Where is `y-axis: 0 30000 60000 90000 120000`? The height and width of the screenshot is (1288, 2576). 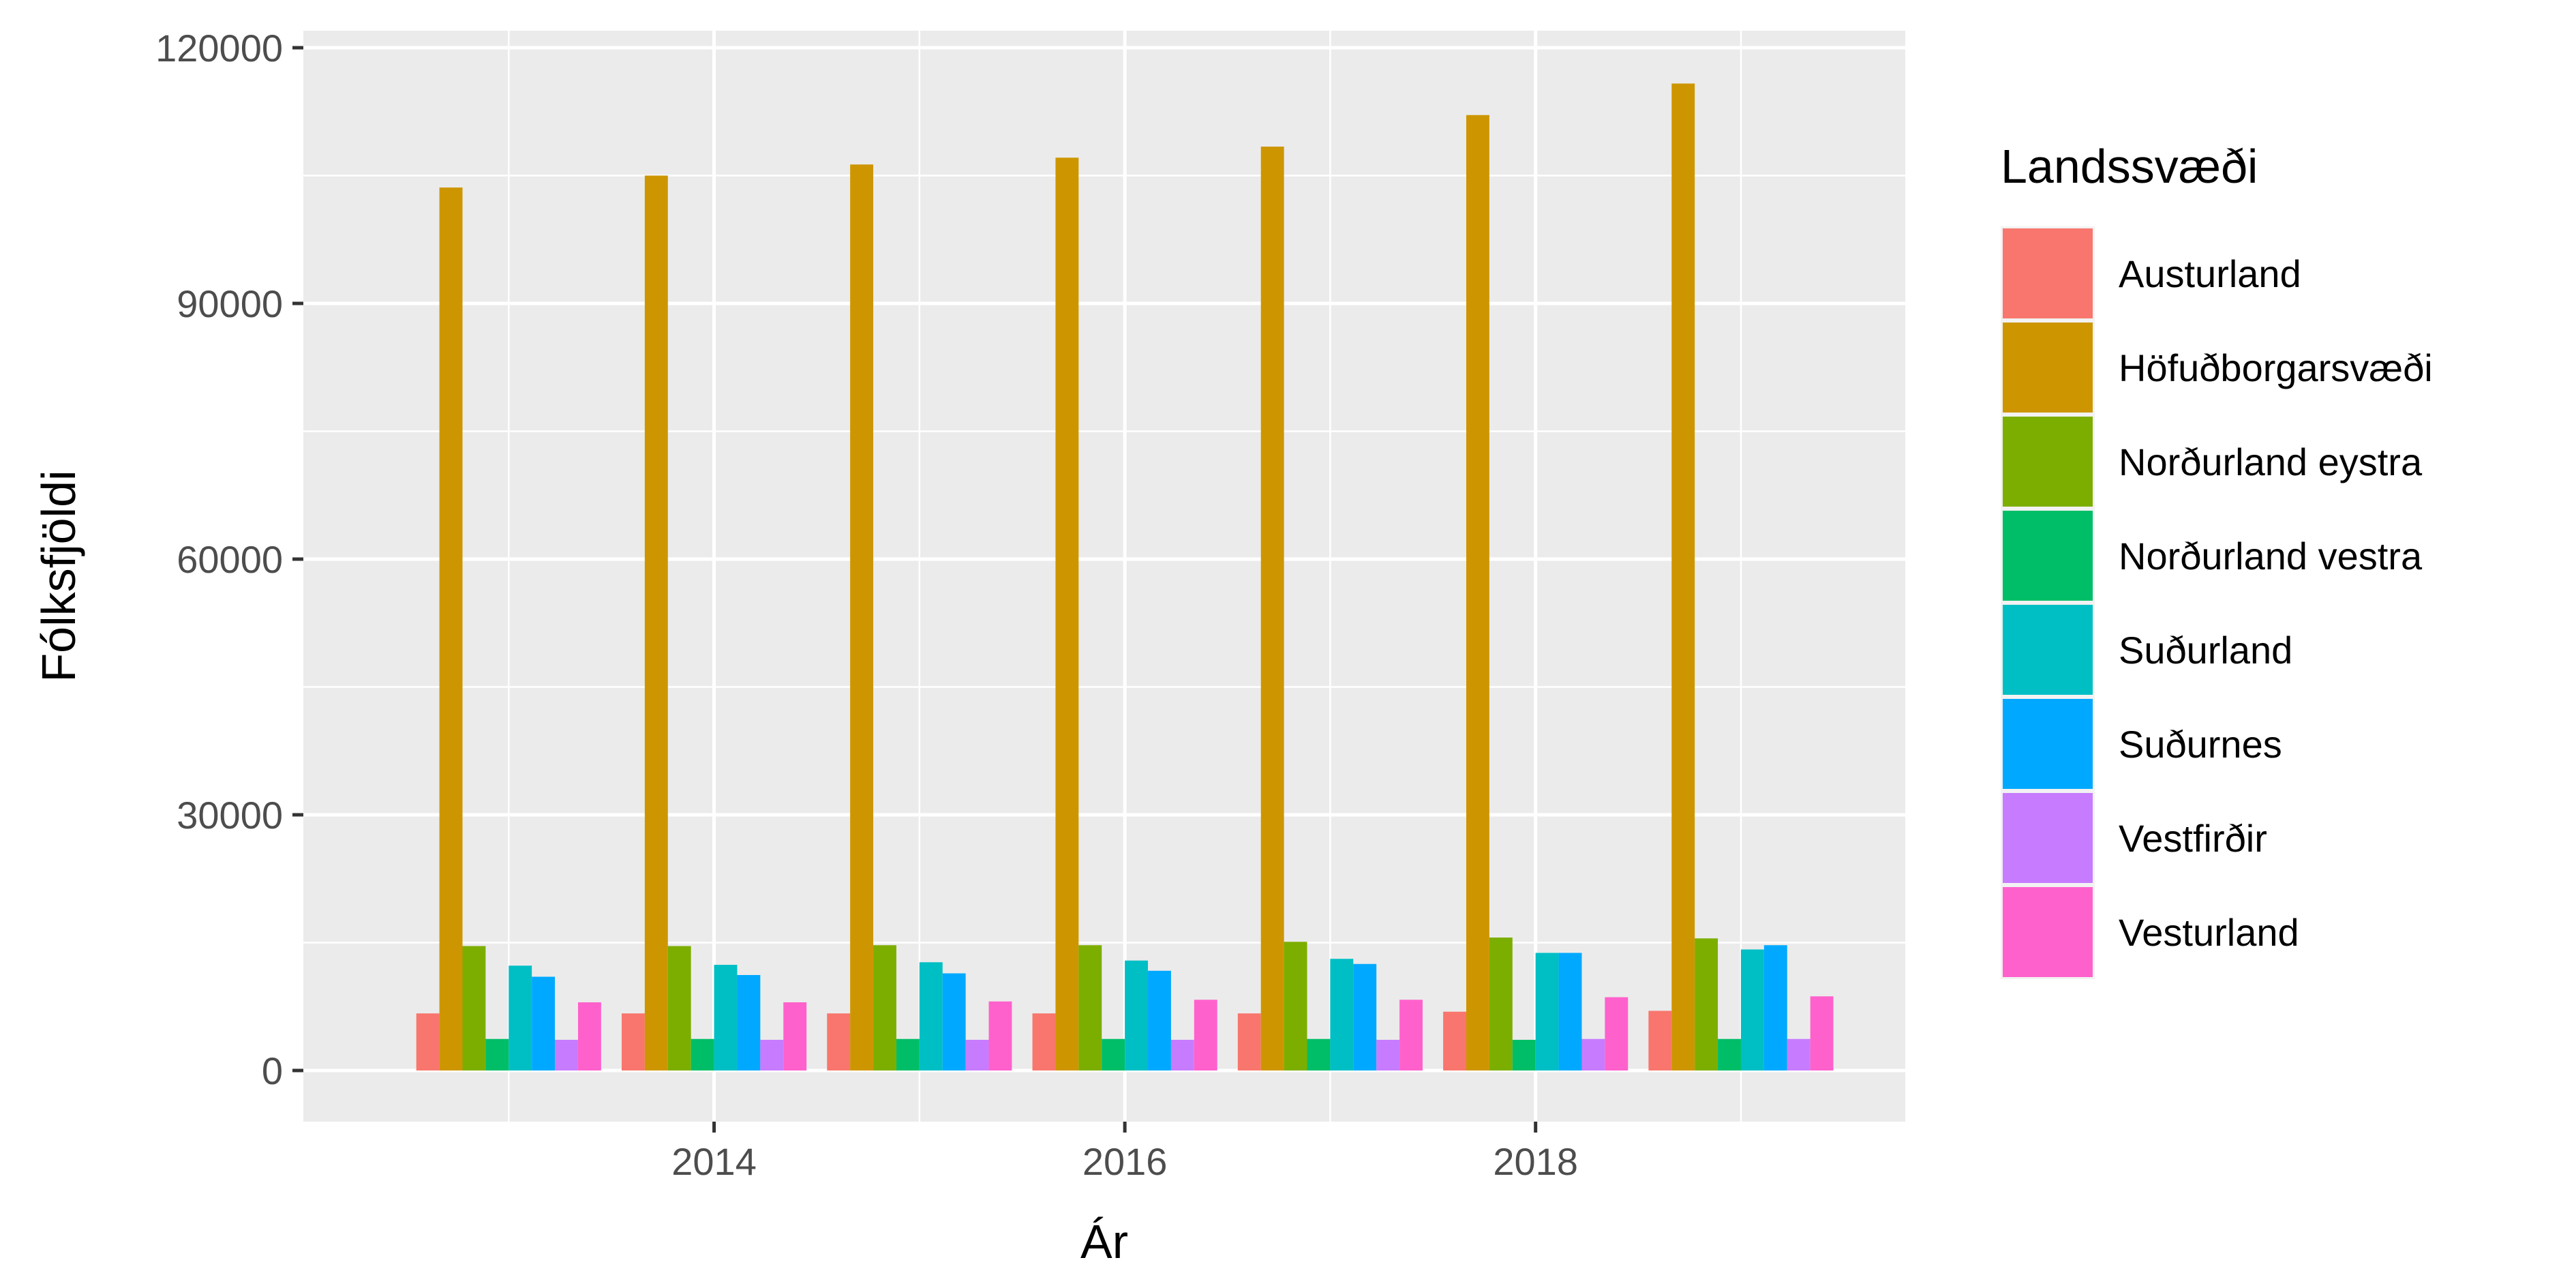 y-axis: 0 30000 60000 90000 120000 is located at coordinates (229, 559).